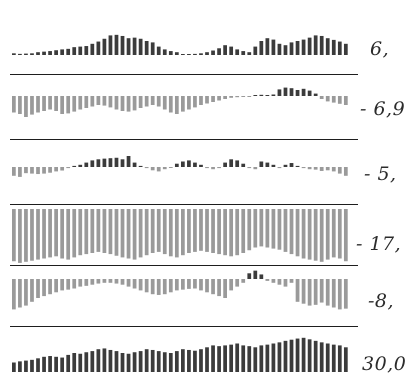 The image size is (406, 380). I want to click on sparkline-panel-6: 30,0, so click(203, 354).